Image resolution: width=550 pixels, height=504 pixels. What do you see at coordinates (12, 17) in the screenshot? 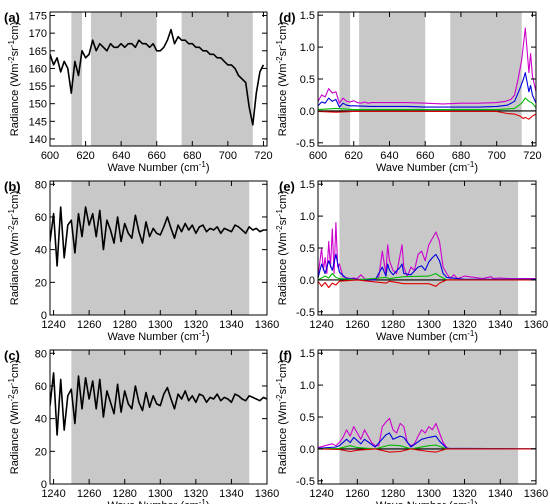
I see `panel-label: (a)` at bounding box center [12, 17].